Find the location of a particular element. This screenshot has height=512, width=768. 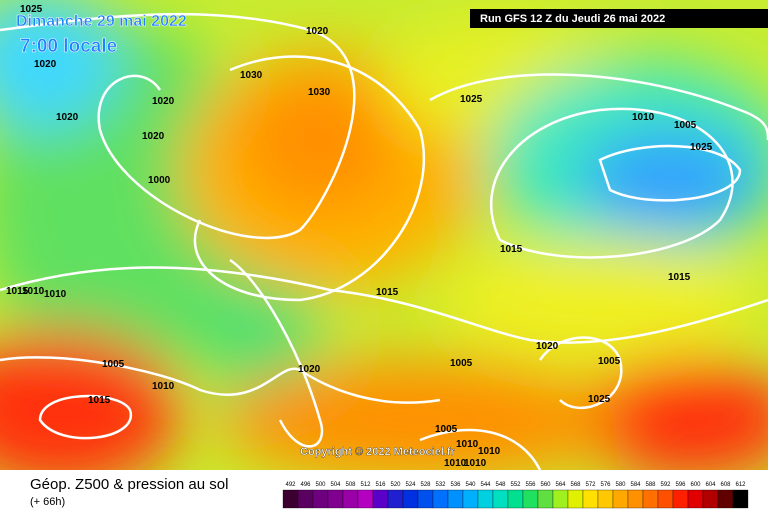

legend-label: 576 is located at coordinates (605, 485).